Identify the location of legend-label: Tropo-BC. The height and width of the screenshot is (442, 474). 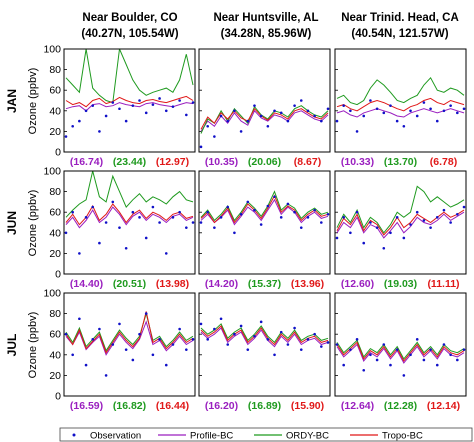
(402, 436).